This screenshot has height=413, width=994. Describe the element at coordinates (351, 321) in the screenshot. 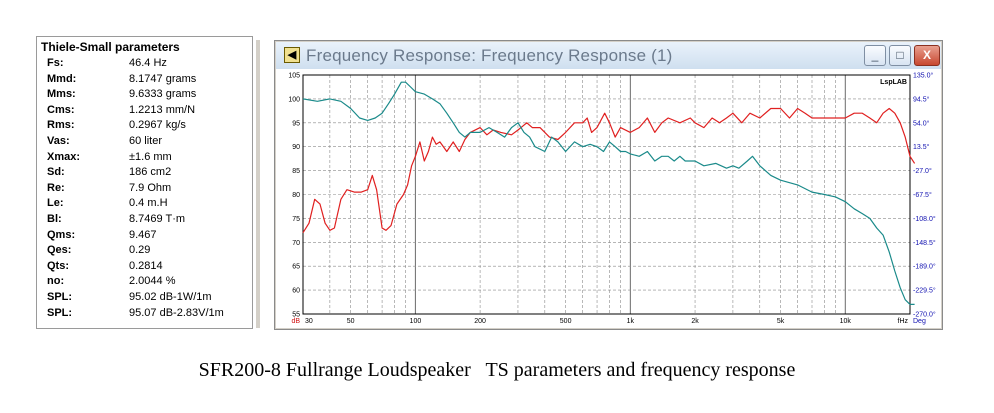

I see `x-tick-label: 50` at that location.